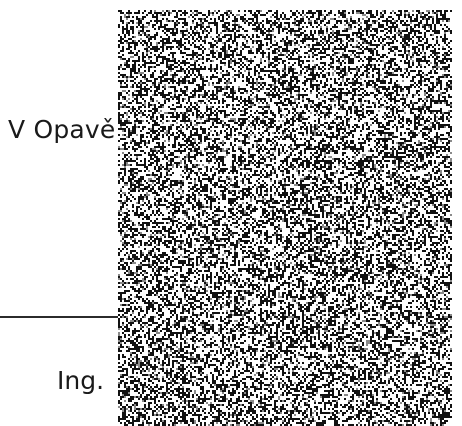  What do you see at coordinates (62, 129) in the screenshot?
I see `place-date-prefix: V Opavě` at bounding box center [62, 129].